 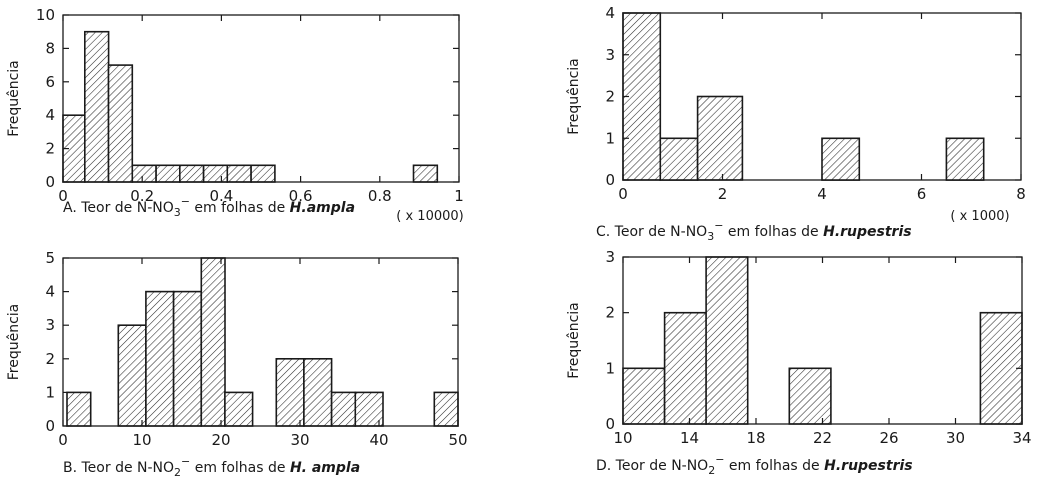 What do you see at coordinates (220, 440) in the screenshot?
I see `x-tick-label: 20` at bounding box center [220, 440].